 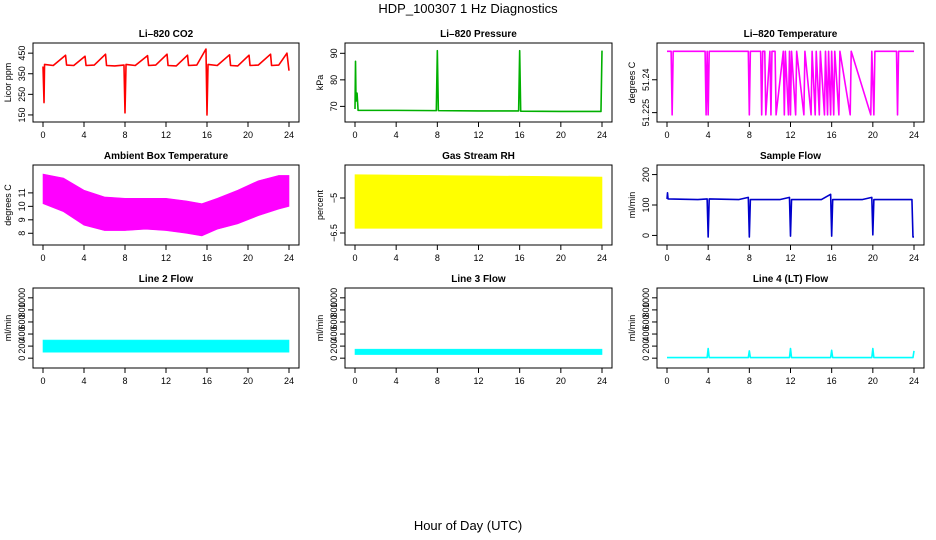 I want to click on y-tick-label: 70, so click(x=334, y=106).